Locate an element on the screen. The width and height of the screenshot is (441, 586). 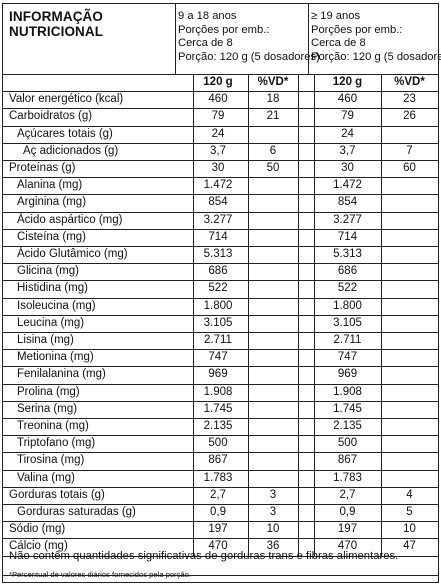
amount-value: 1.783 is located at coordinates (218, 477).